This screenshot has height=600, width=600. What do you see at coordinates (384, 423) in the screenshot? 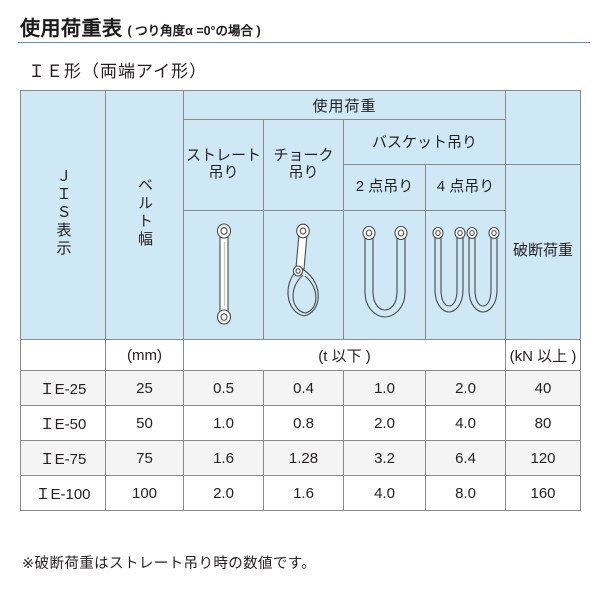
I see `cell-basket-2point: 2.0` at bounding box center [384, 423].